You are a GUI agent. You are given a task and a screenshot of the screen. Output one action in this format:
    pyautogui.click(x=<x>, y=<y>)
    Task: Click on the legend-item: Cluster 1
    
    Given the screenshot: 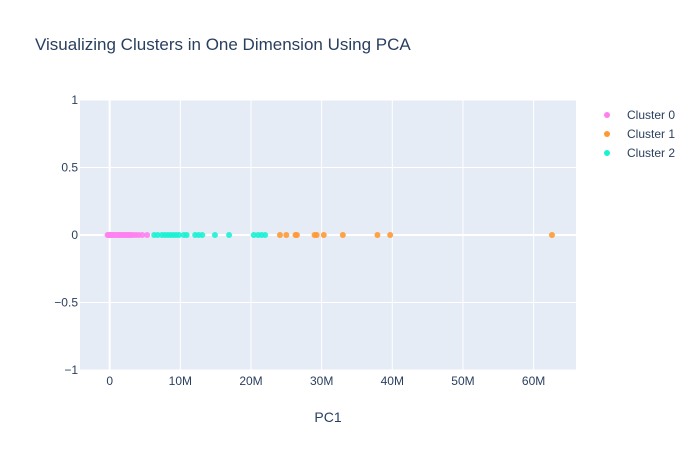 What is the action you would take?
    pyautogui.click(x=639, y=134)
    